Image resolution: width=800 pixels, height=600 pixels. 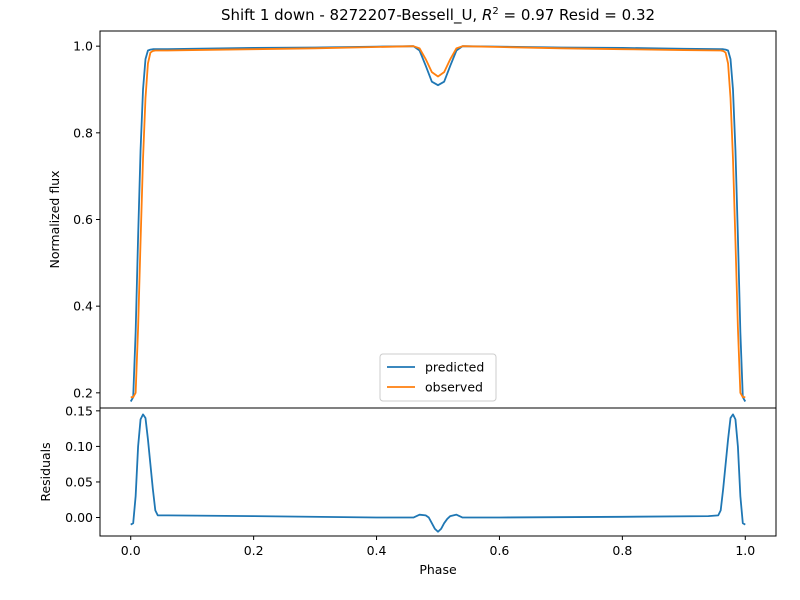 I want to click on x-tick-label: 1.0, so click(x=745, y=550).